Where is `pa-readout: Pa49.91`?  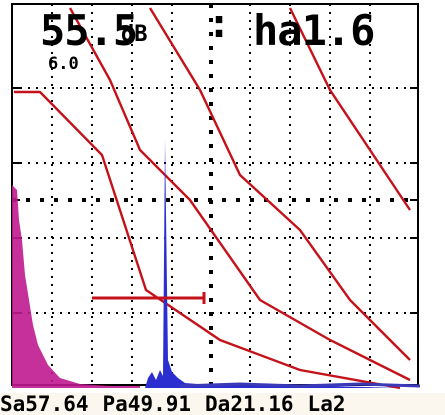
pa-readout: Pa49.91 is located at coordinates (147, 404).